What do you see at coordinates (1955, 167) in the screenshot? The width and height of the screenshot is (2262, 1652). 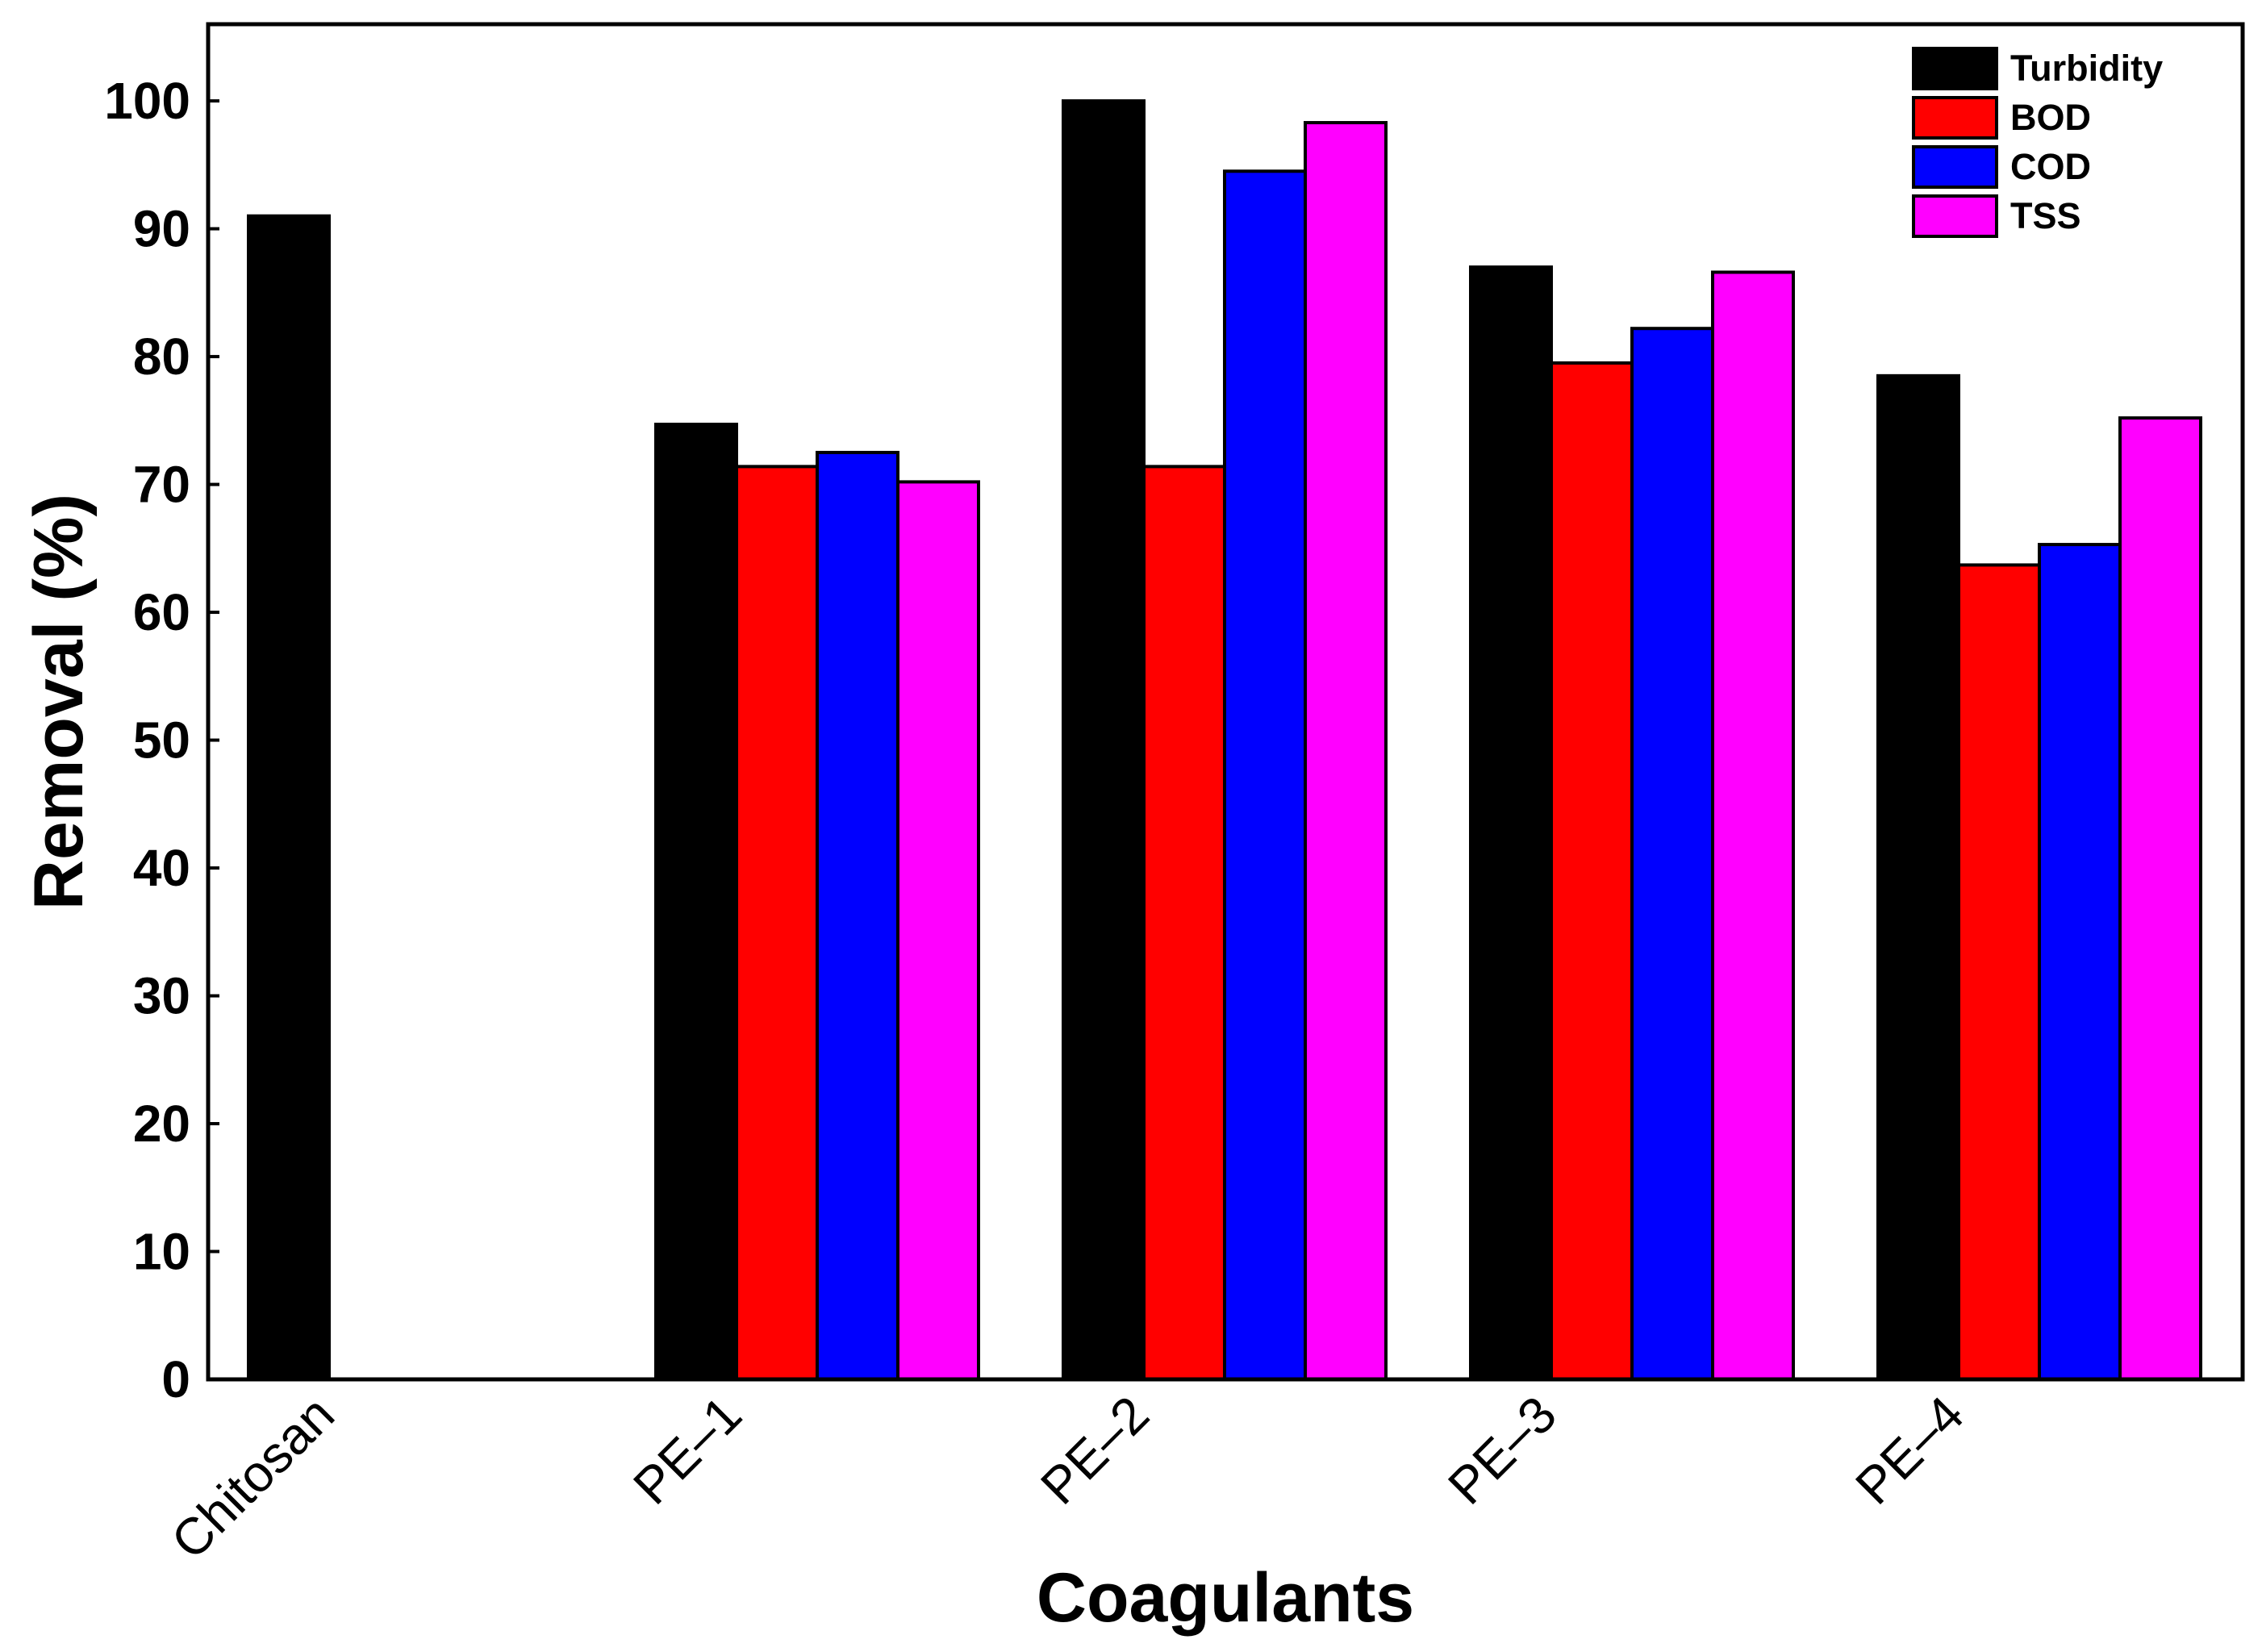 I see `legend-swatch-cod` at bounding box center [1955, 167].